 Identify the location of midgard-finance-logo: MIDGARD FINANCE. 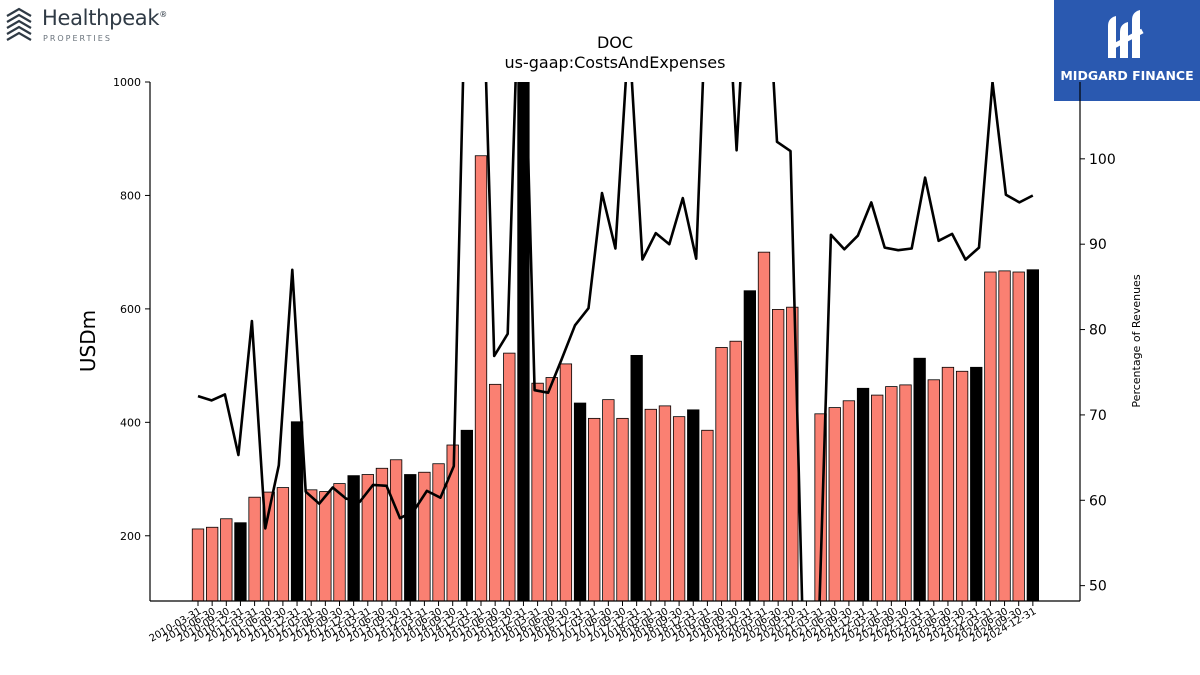
(1127, 50).